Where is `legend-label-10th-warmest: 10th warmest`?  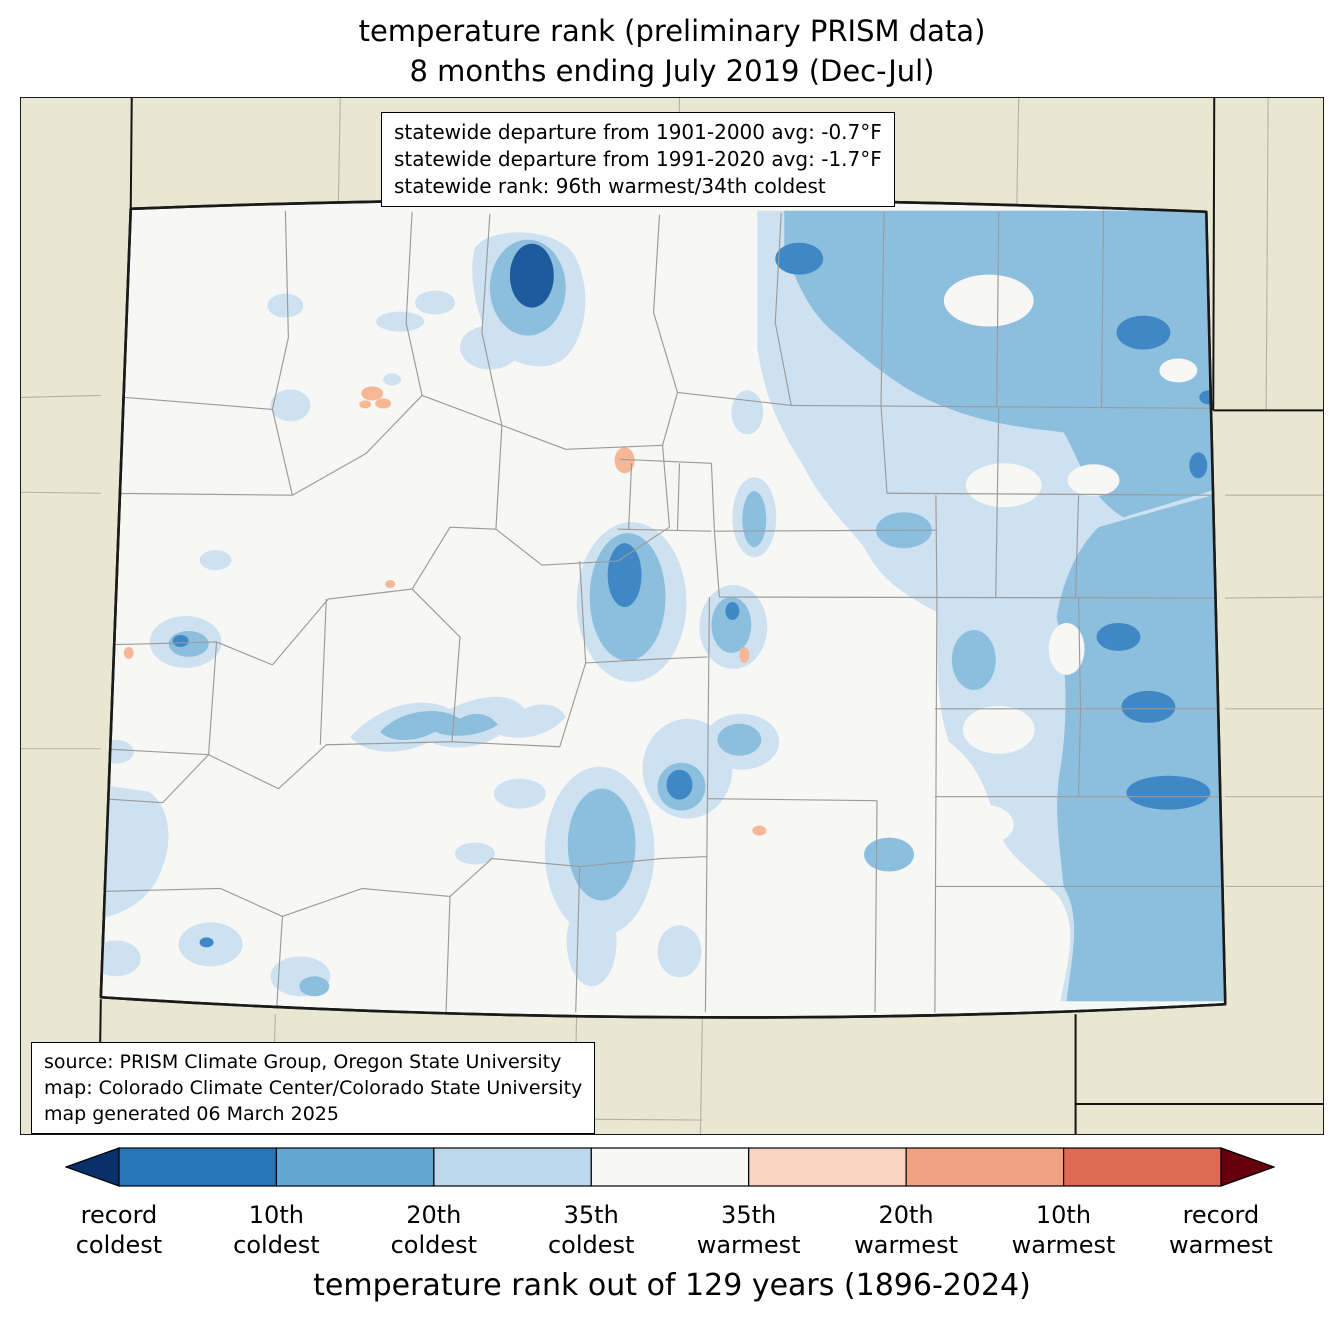 legend-label-10th-warmest: 10th warmest is located at coordinates (1063, 1230).